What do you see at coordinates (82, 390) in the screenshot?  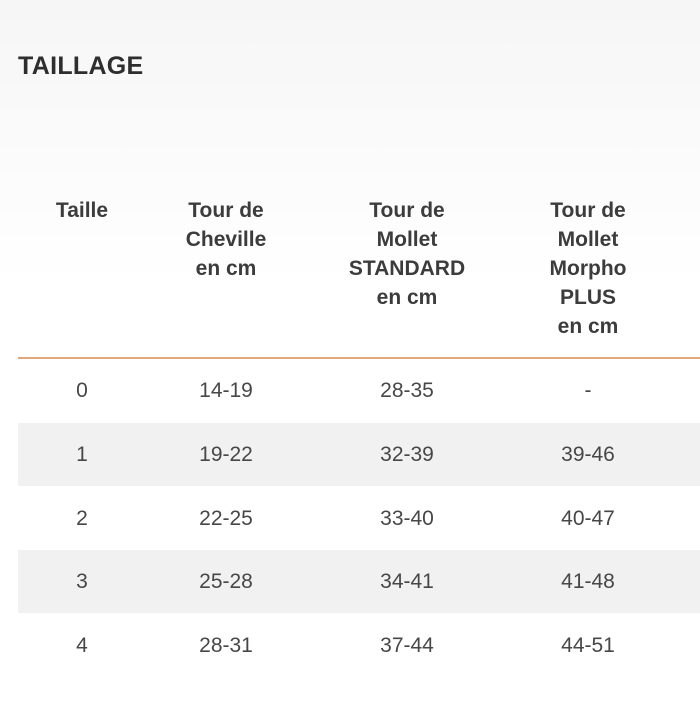 I see `table-cell: 0` at bounding box center [82, 390].